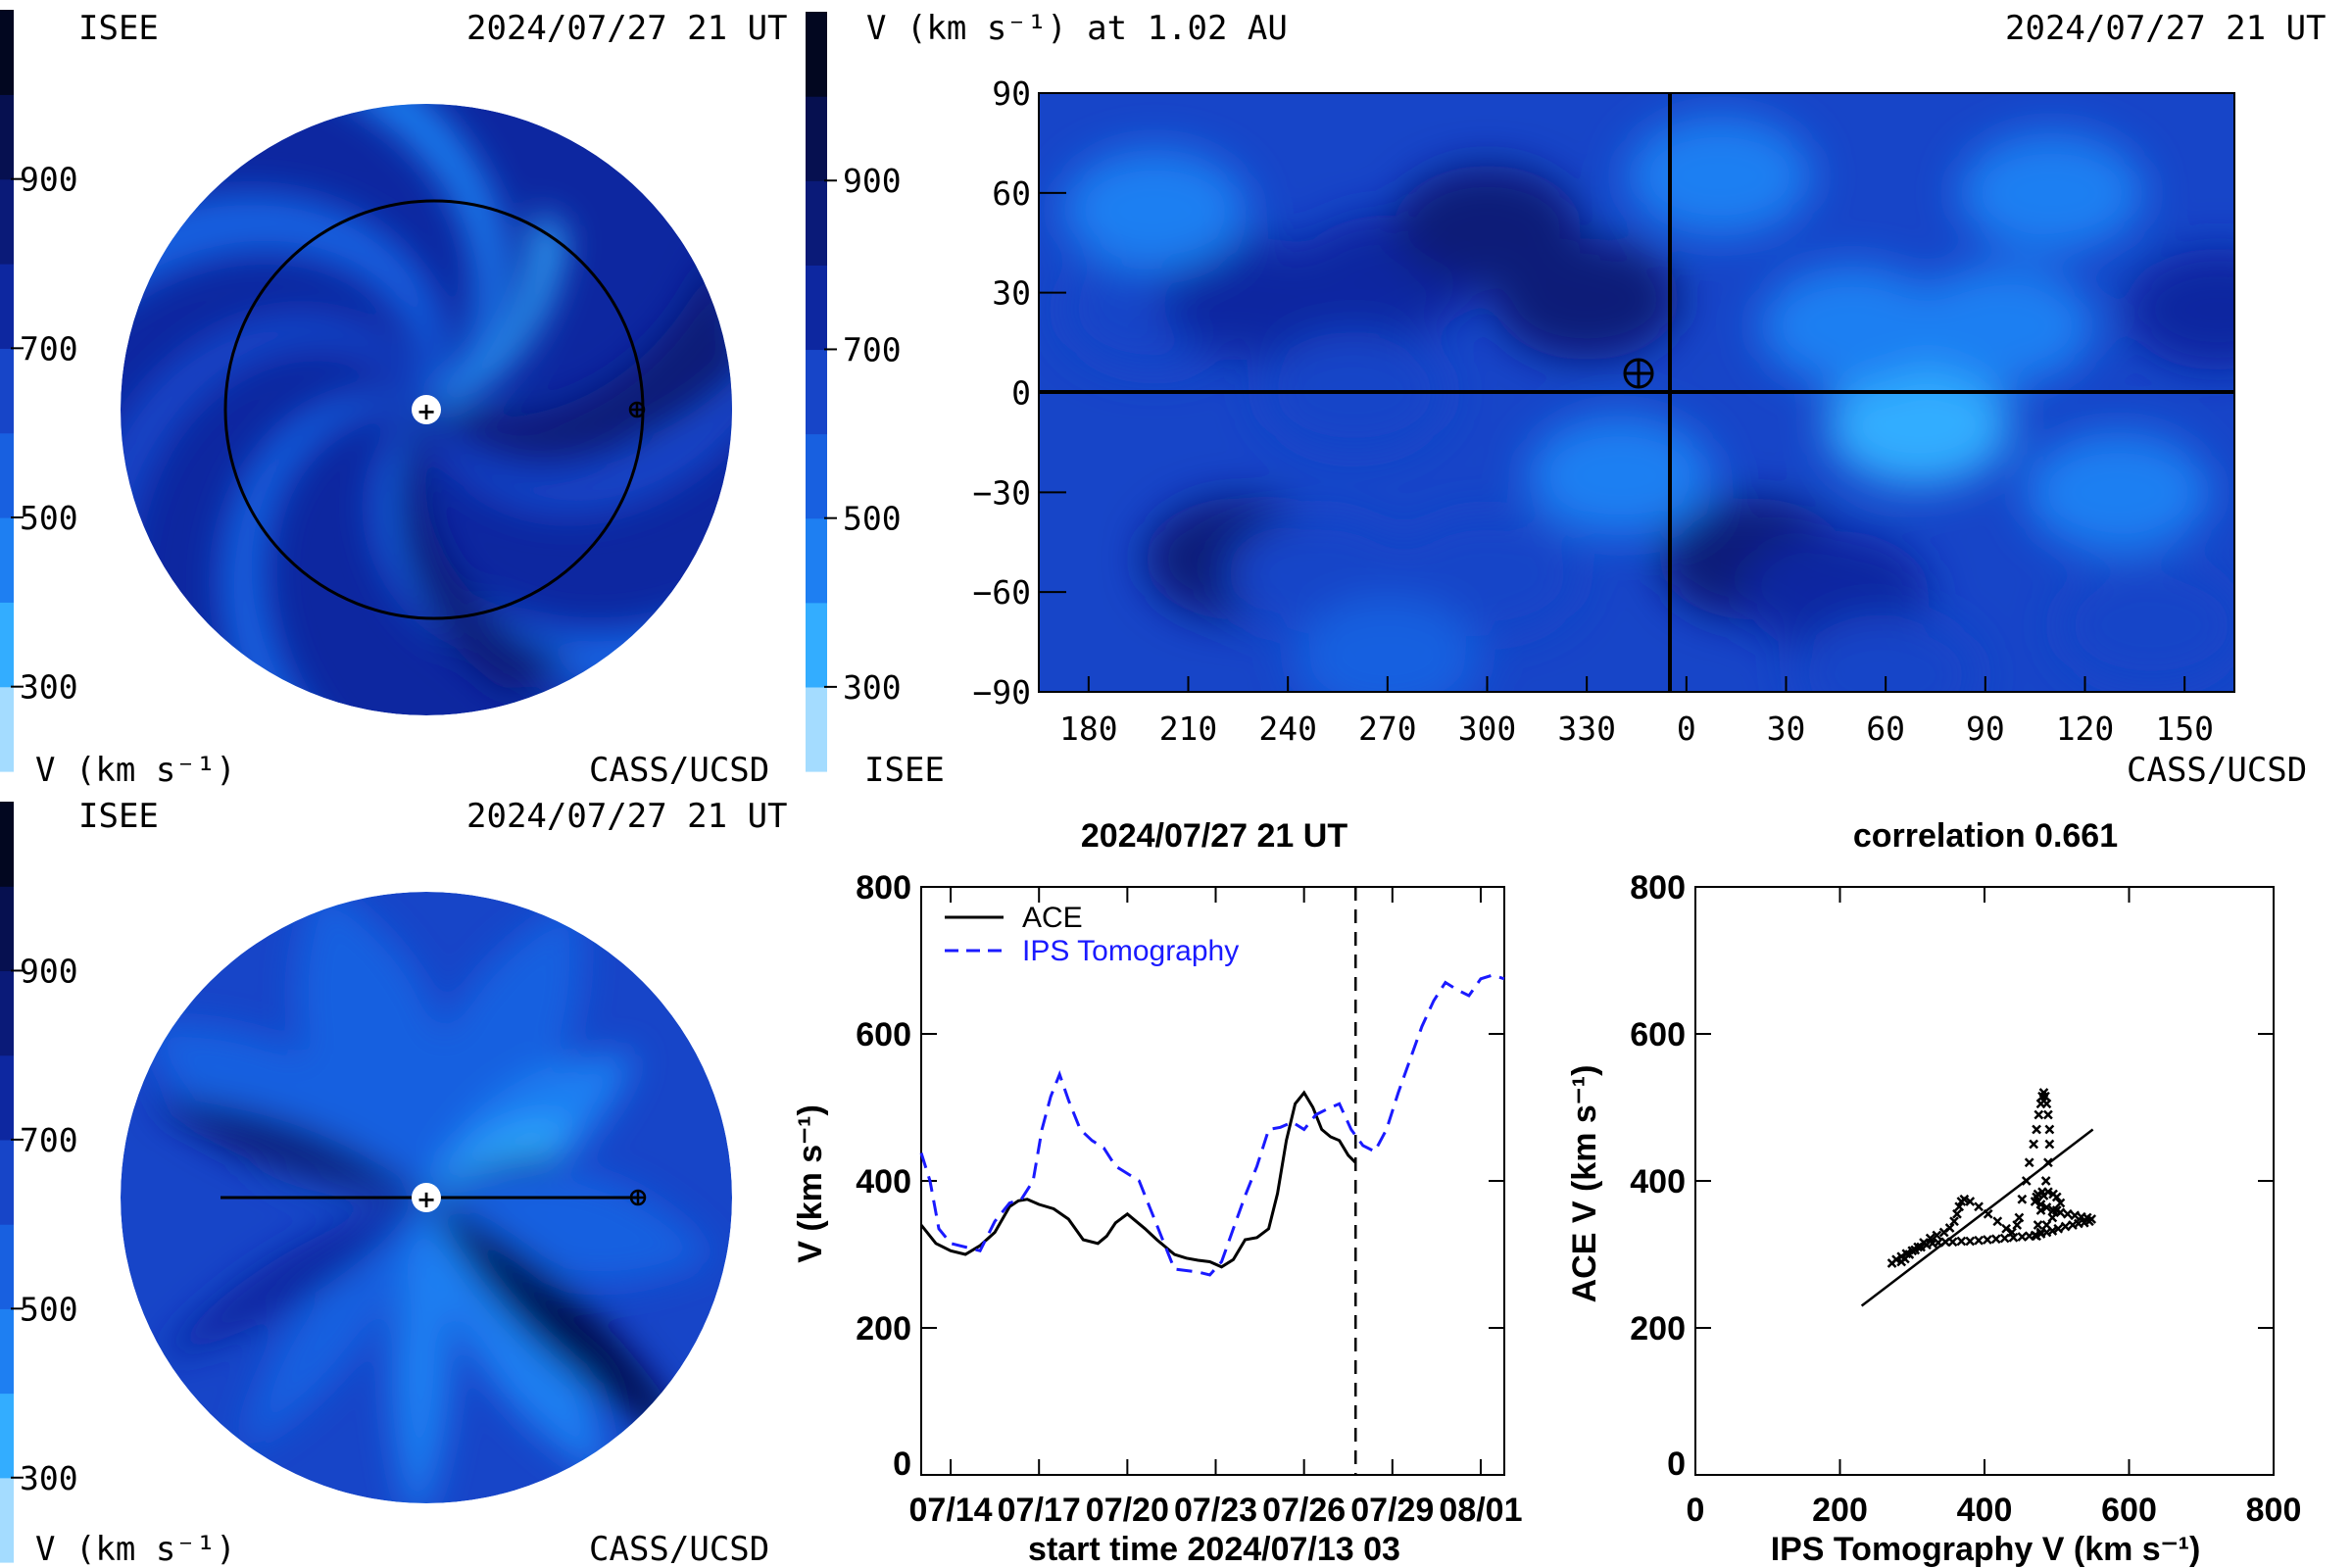 The height and width of the screenshot is (1568, 2352). Describe the element at coordinates (679, 770) in the screenshot. I see `panel-credit: CASS/UCSD` at that location.